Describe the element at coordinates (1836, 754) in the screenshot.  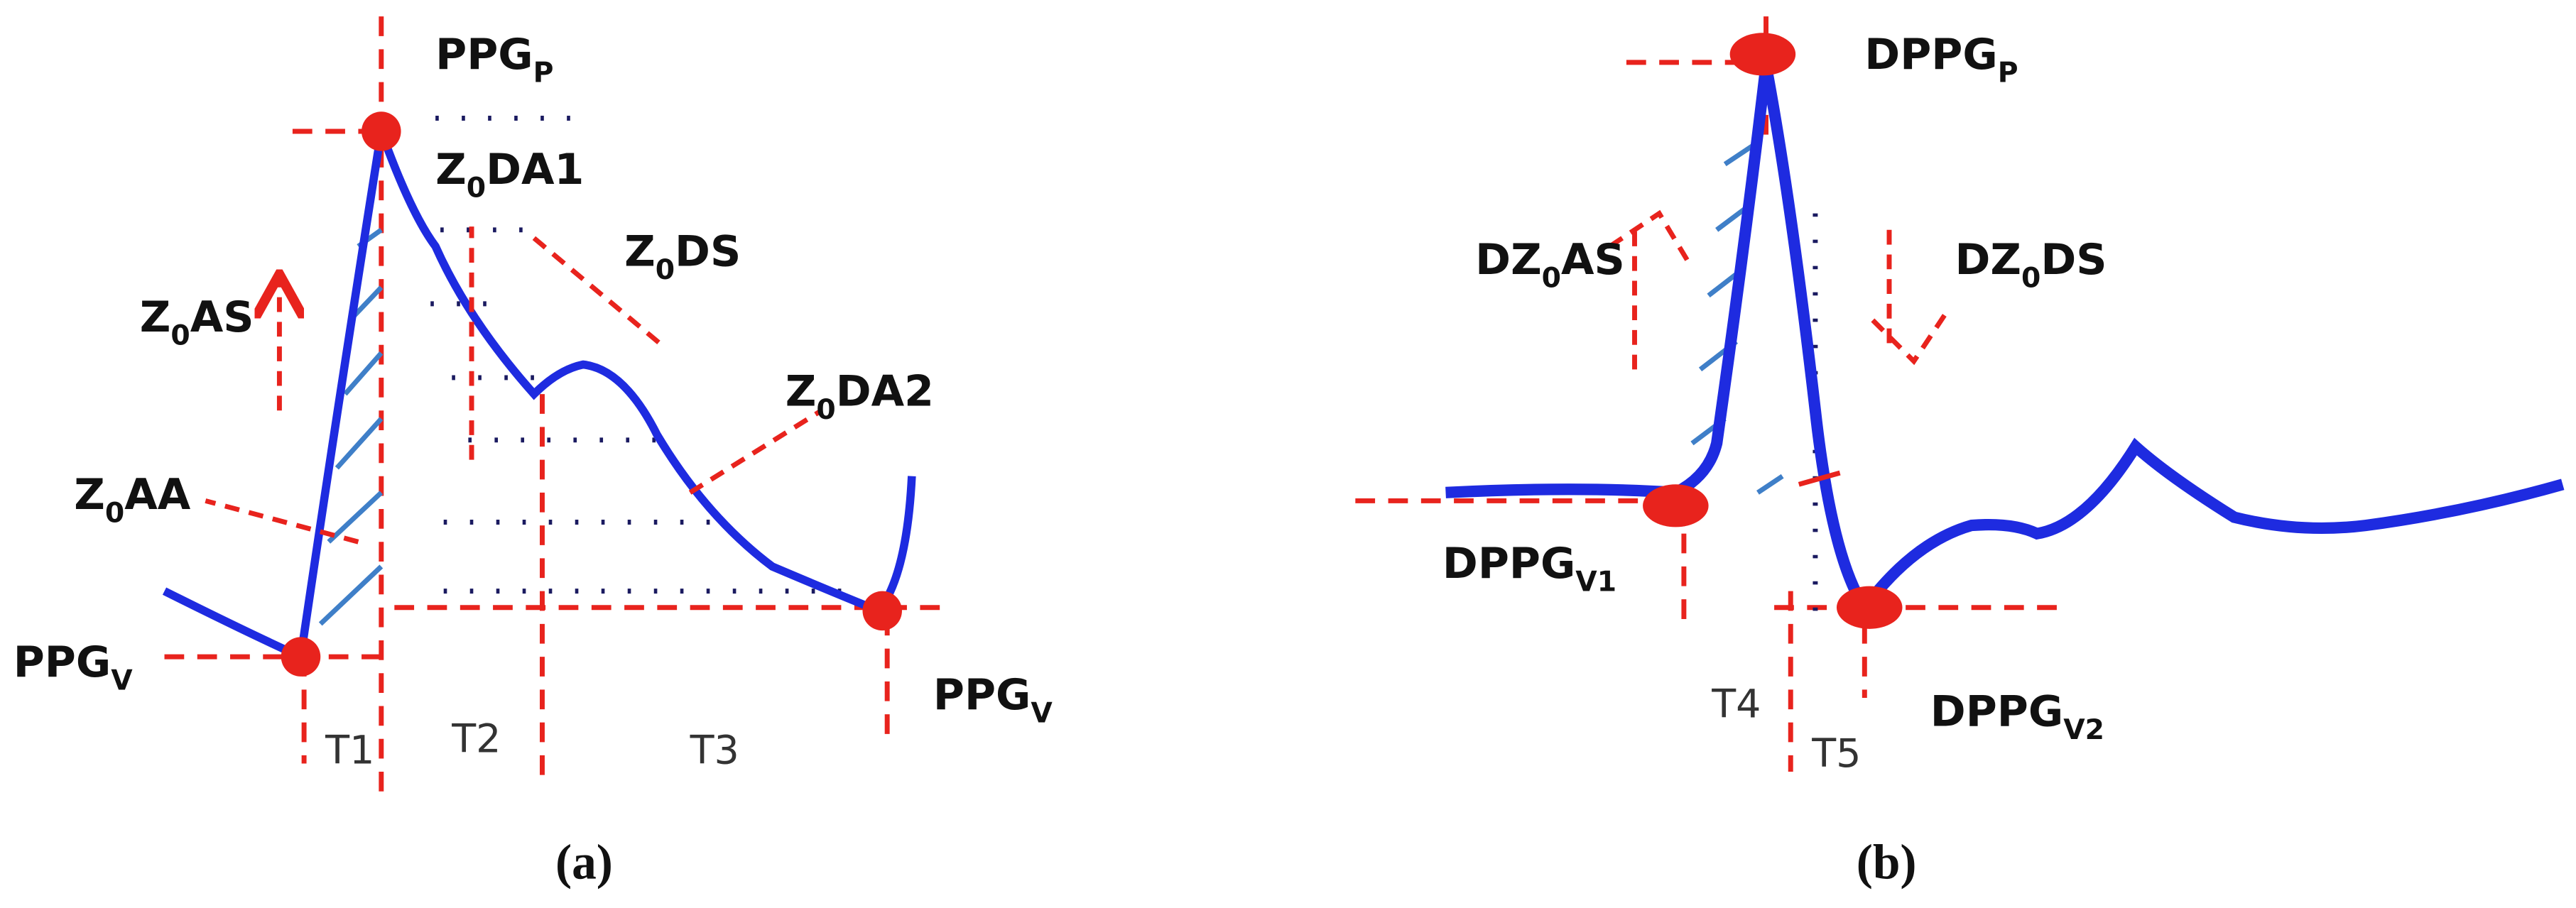
I see `interval: T5` at that location.